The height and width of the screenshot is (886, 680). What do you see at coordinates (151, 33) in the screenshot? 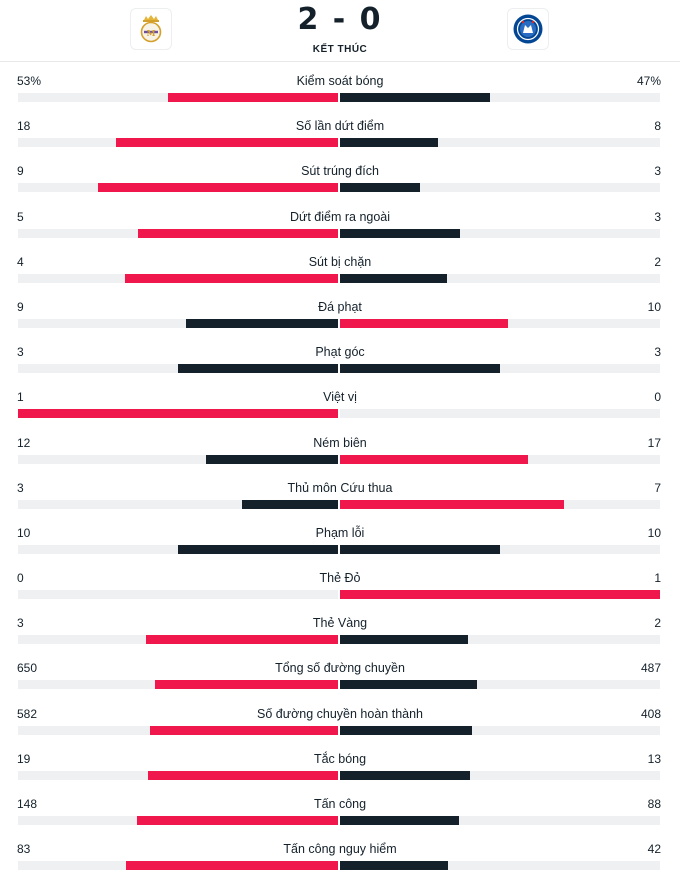
I see `svg-text: M` at bounding box center [151, 33].